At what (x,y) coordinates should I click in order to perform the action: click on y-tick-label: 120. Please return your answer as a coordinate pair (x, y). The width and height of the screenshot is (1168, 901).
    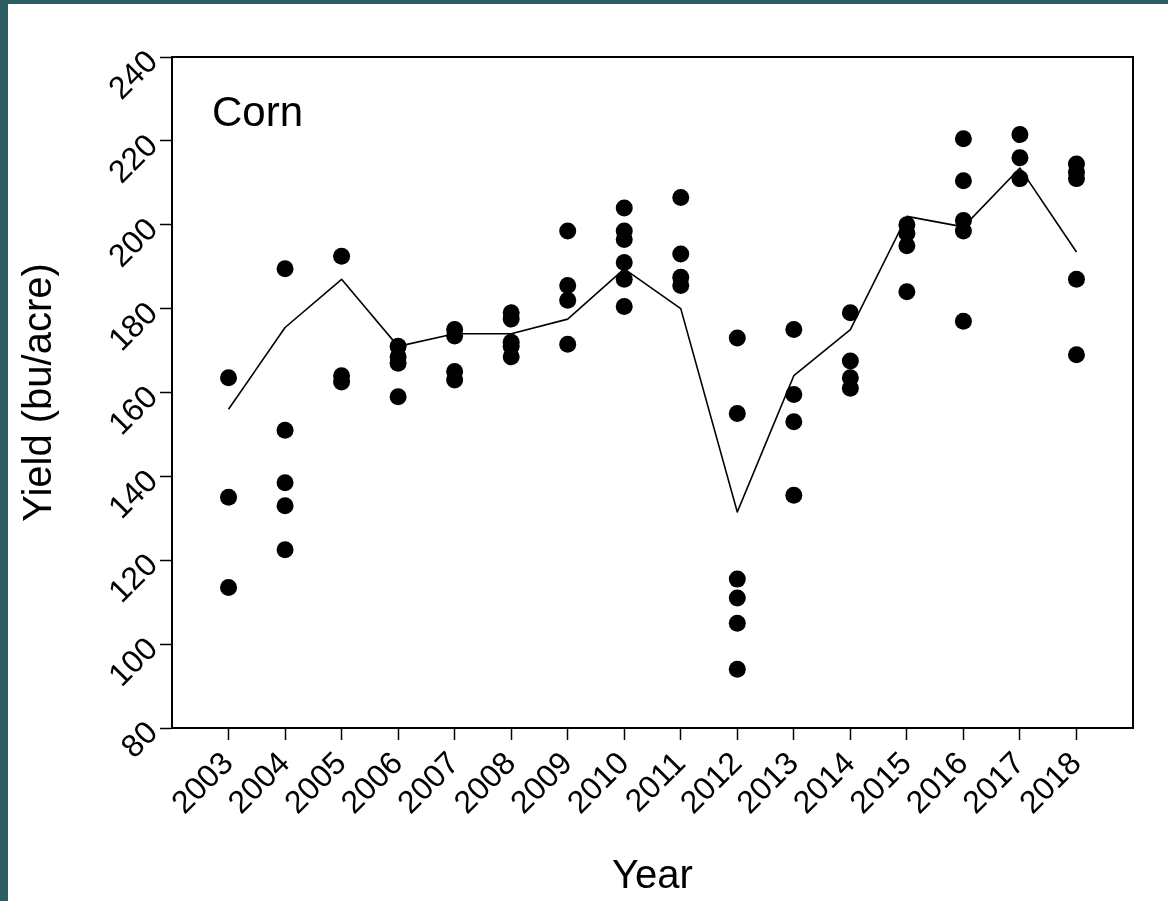
    Looking at the image, I should click on (132, 577).